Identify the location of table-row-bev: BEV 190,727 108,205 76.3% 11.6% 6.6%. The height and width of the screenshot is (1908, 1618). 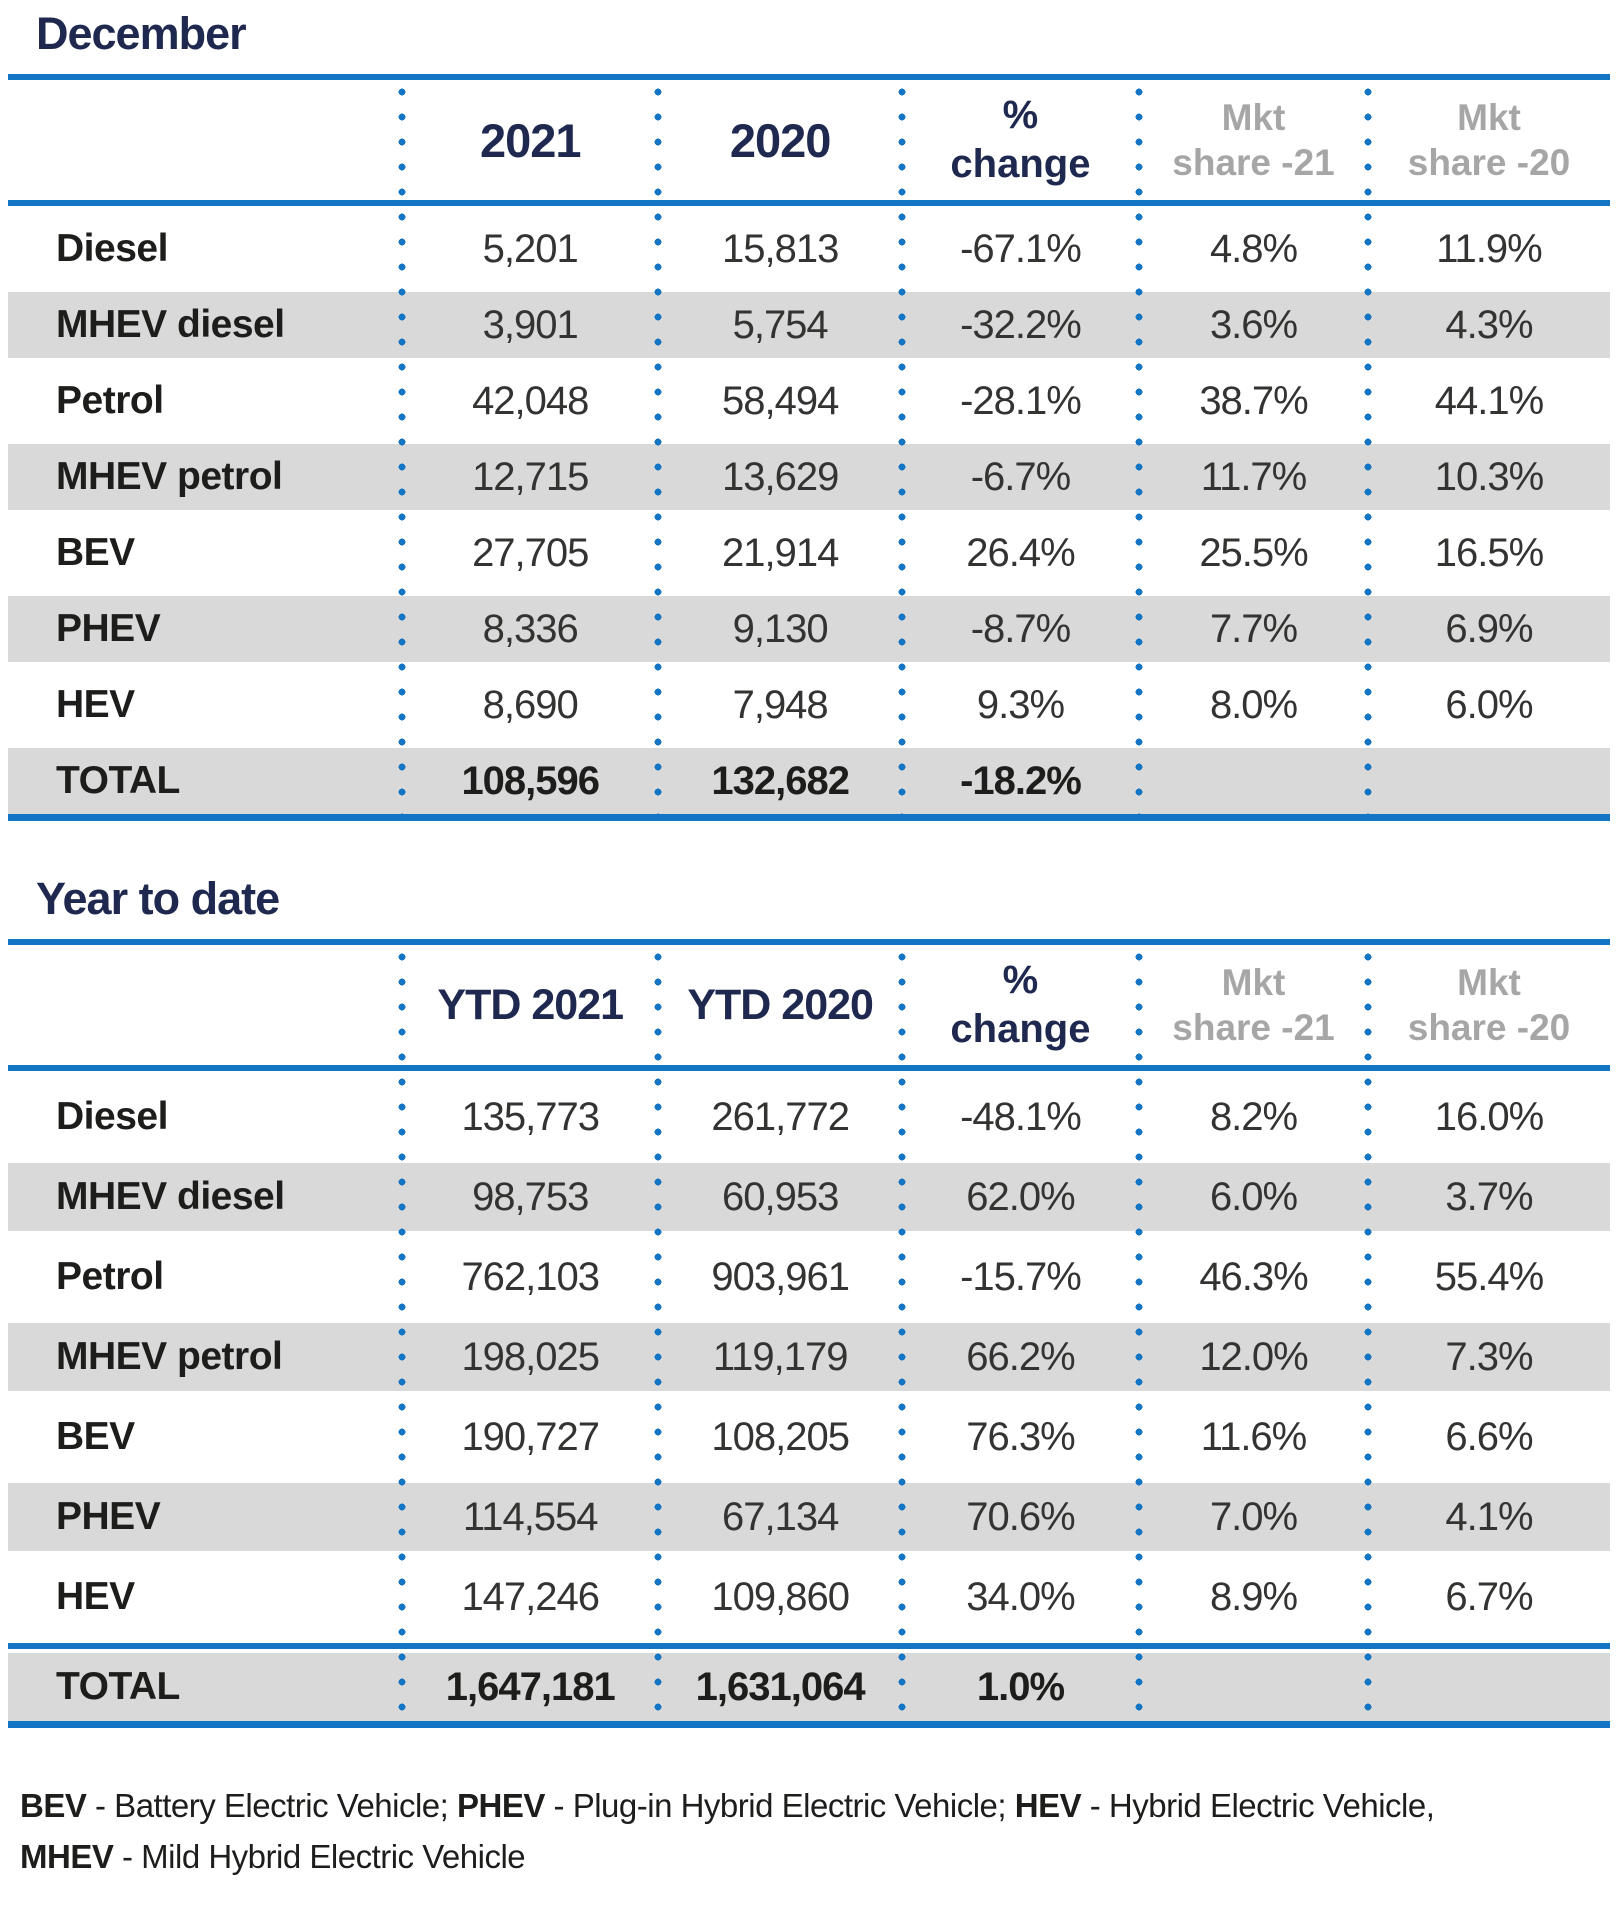
(809, 1437).